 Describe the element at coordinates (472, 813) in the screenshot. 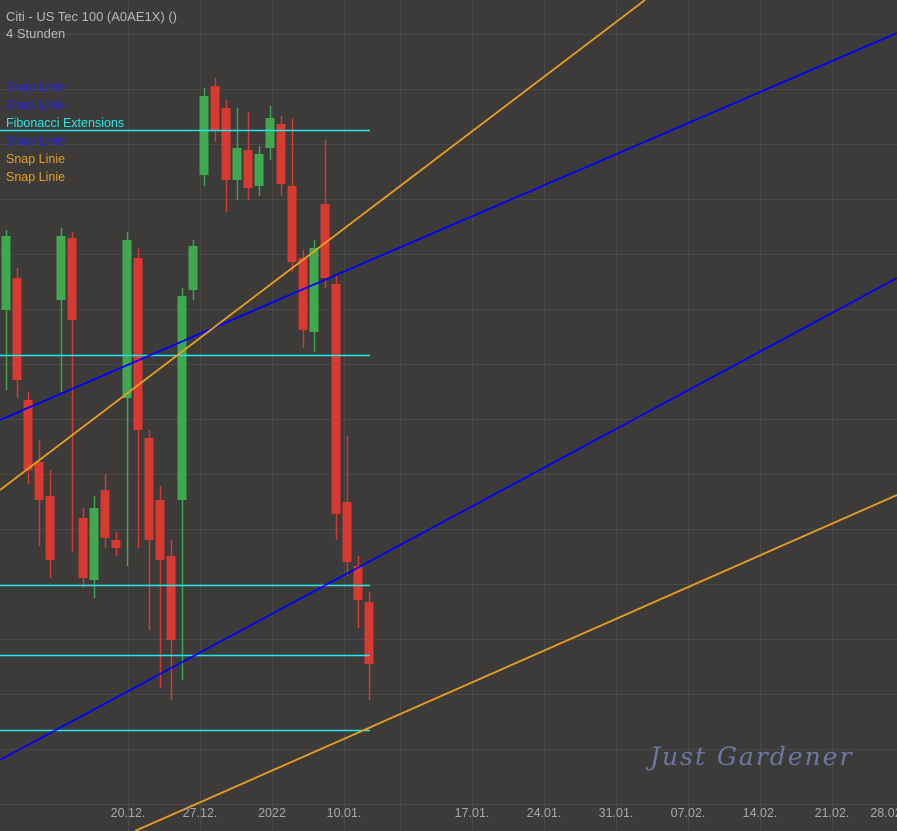

I see `x-axis-tick-4: 17.01.` at that location.